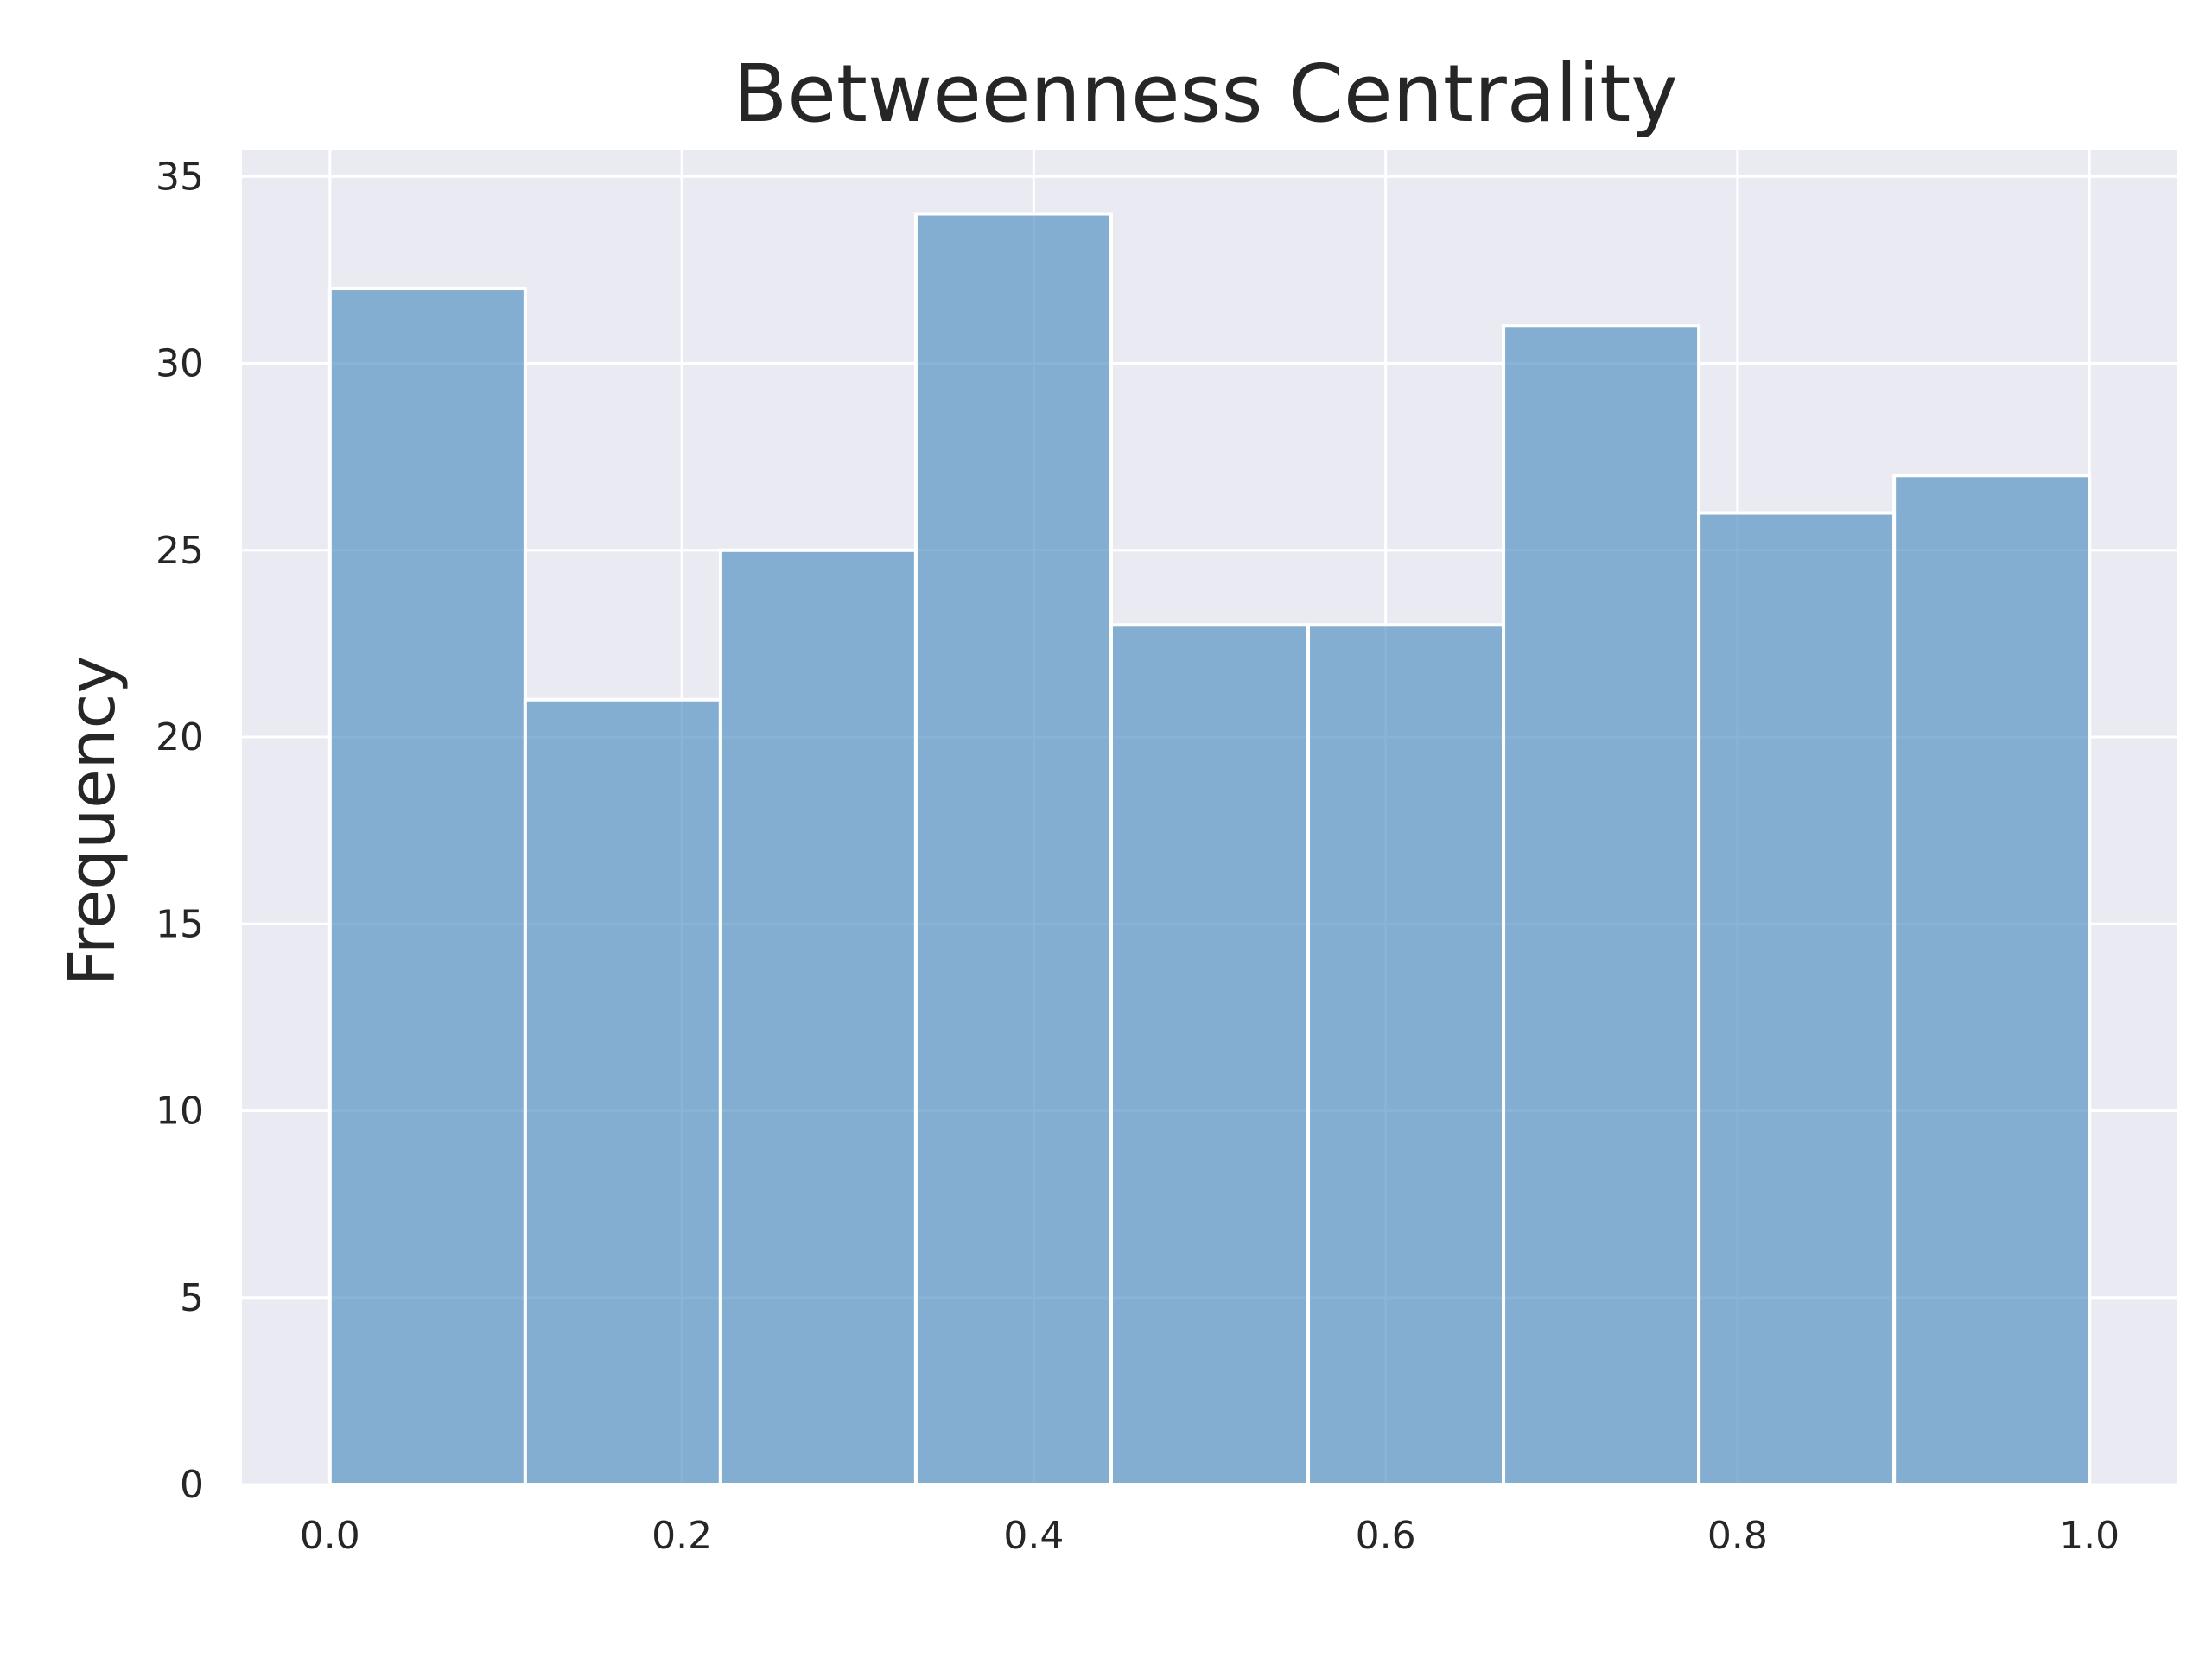  Describe the element at coordinates (1033, 1536) in the screenshot. I see `x-tick-label-2: 0.4` at that location.